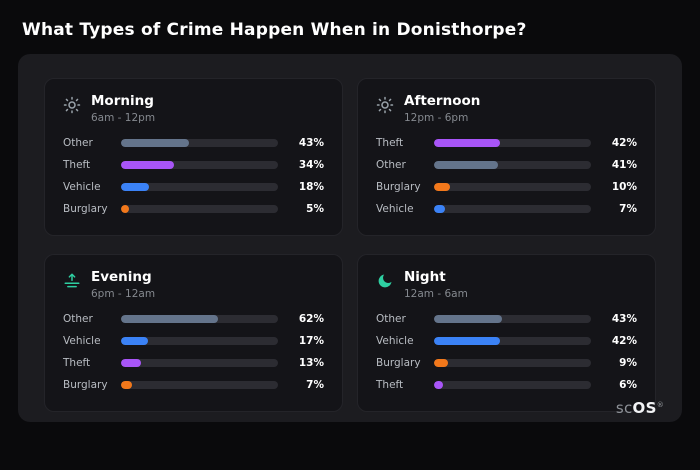  I want to click on crime-bar-row: Burglary 5%, so click(193, 209).